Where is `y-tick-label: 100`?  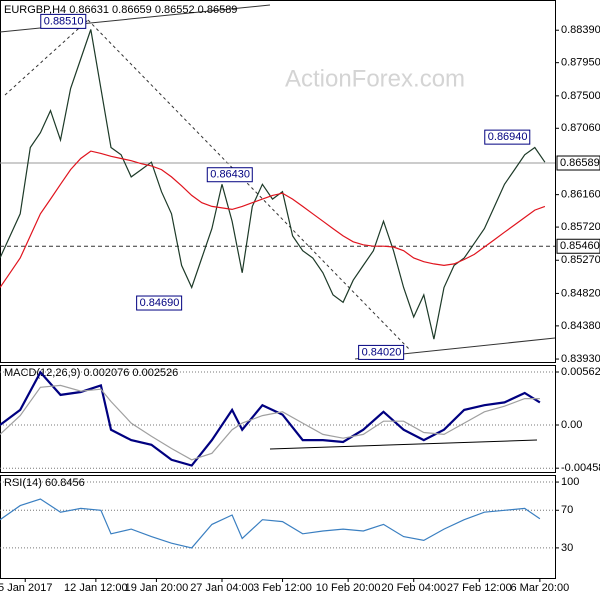
y-tick-label: 100 is located at coordinates (570, 482).